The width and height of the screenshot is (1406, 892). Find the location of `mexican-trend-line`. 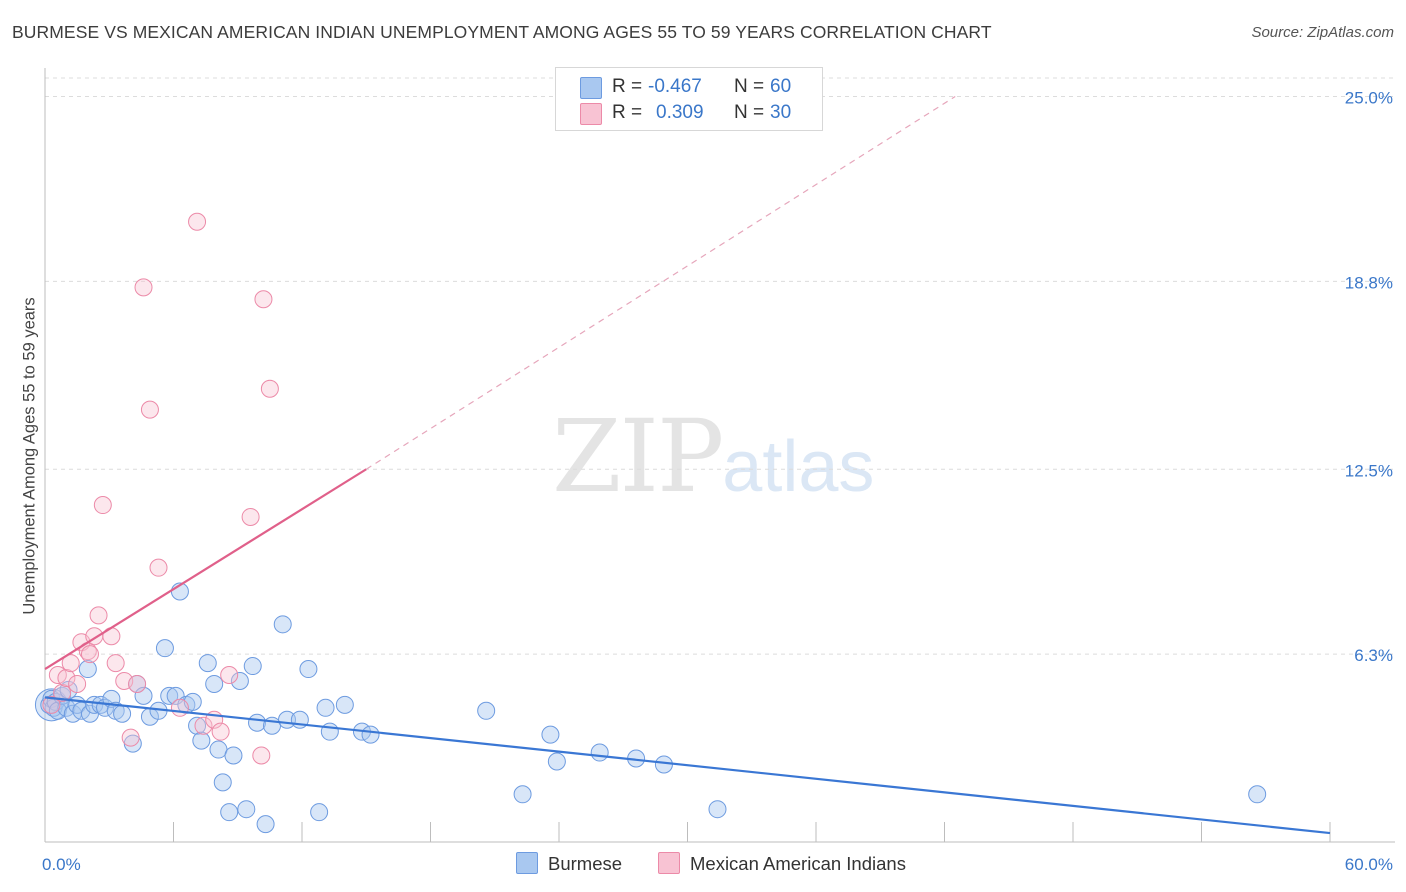

mexican-trend-line is located at coordinates (205, 569).